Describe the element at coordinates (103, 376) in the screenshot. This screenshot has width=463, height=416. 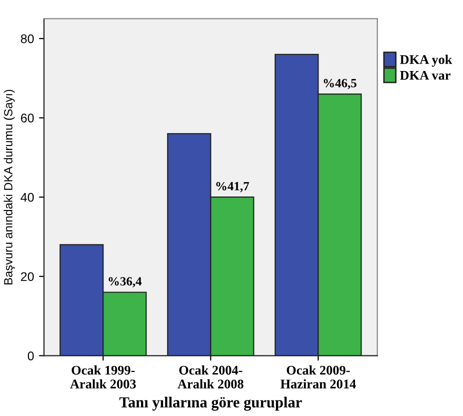
I see `x-tick-label: Ocak 1999- Aralık 2003` at that location.